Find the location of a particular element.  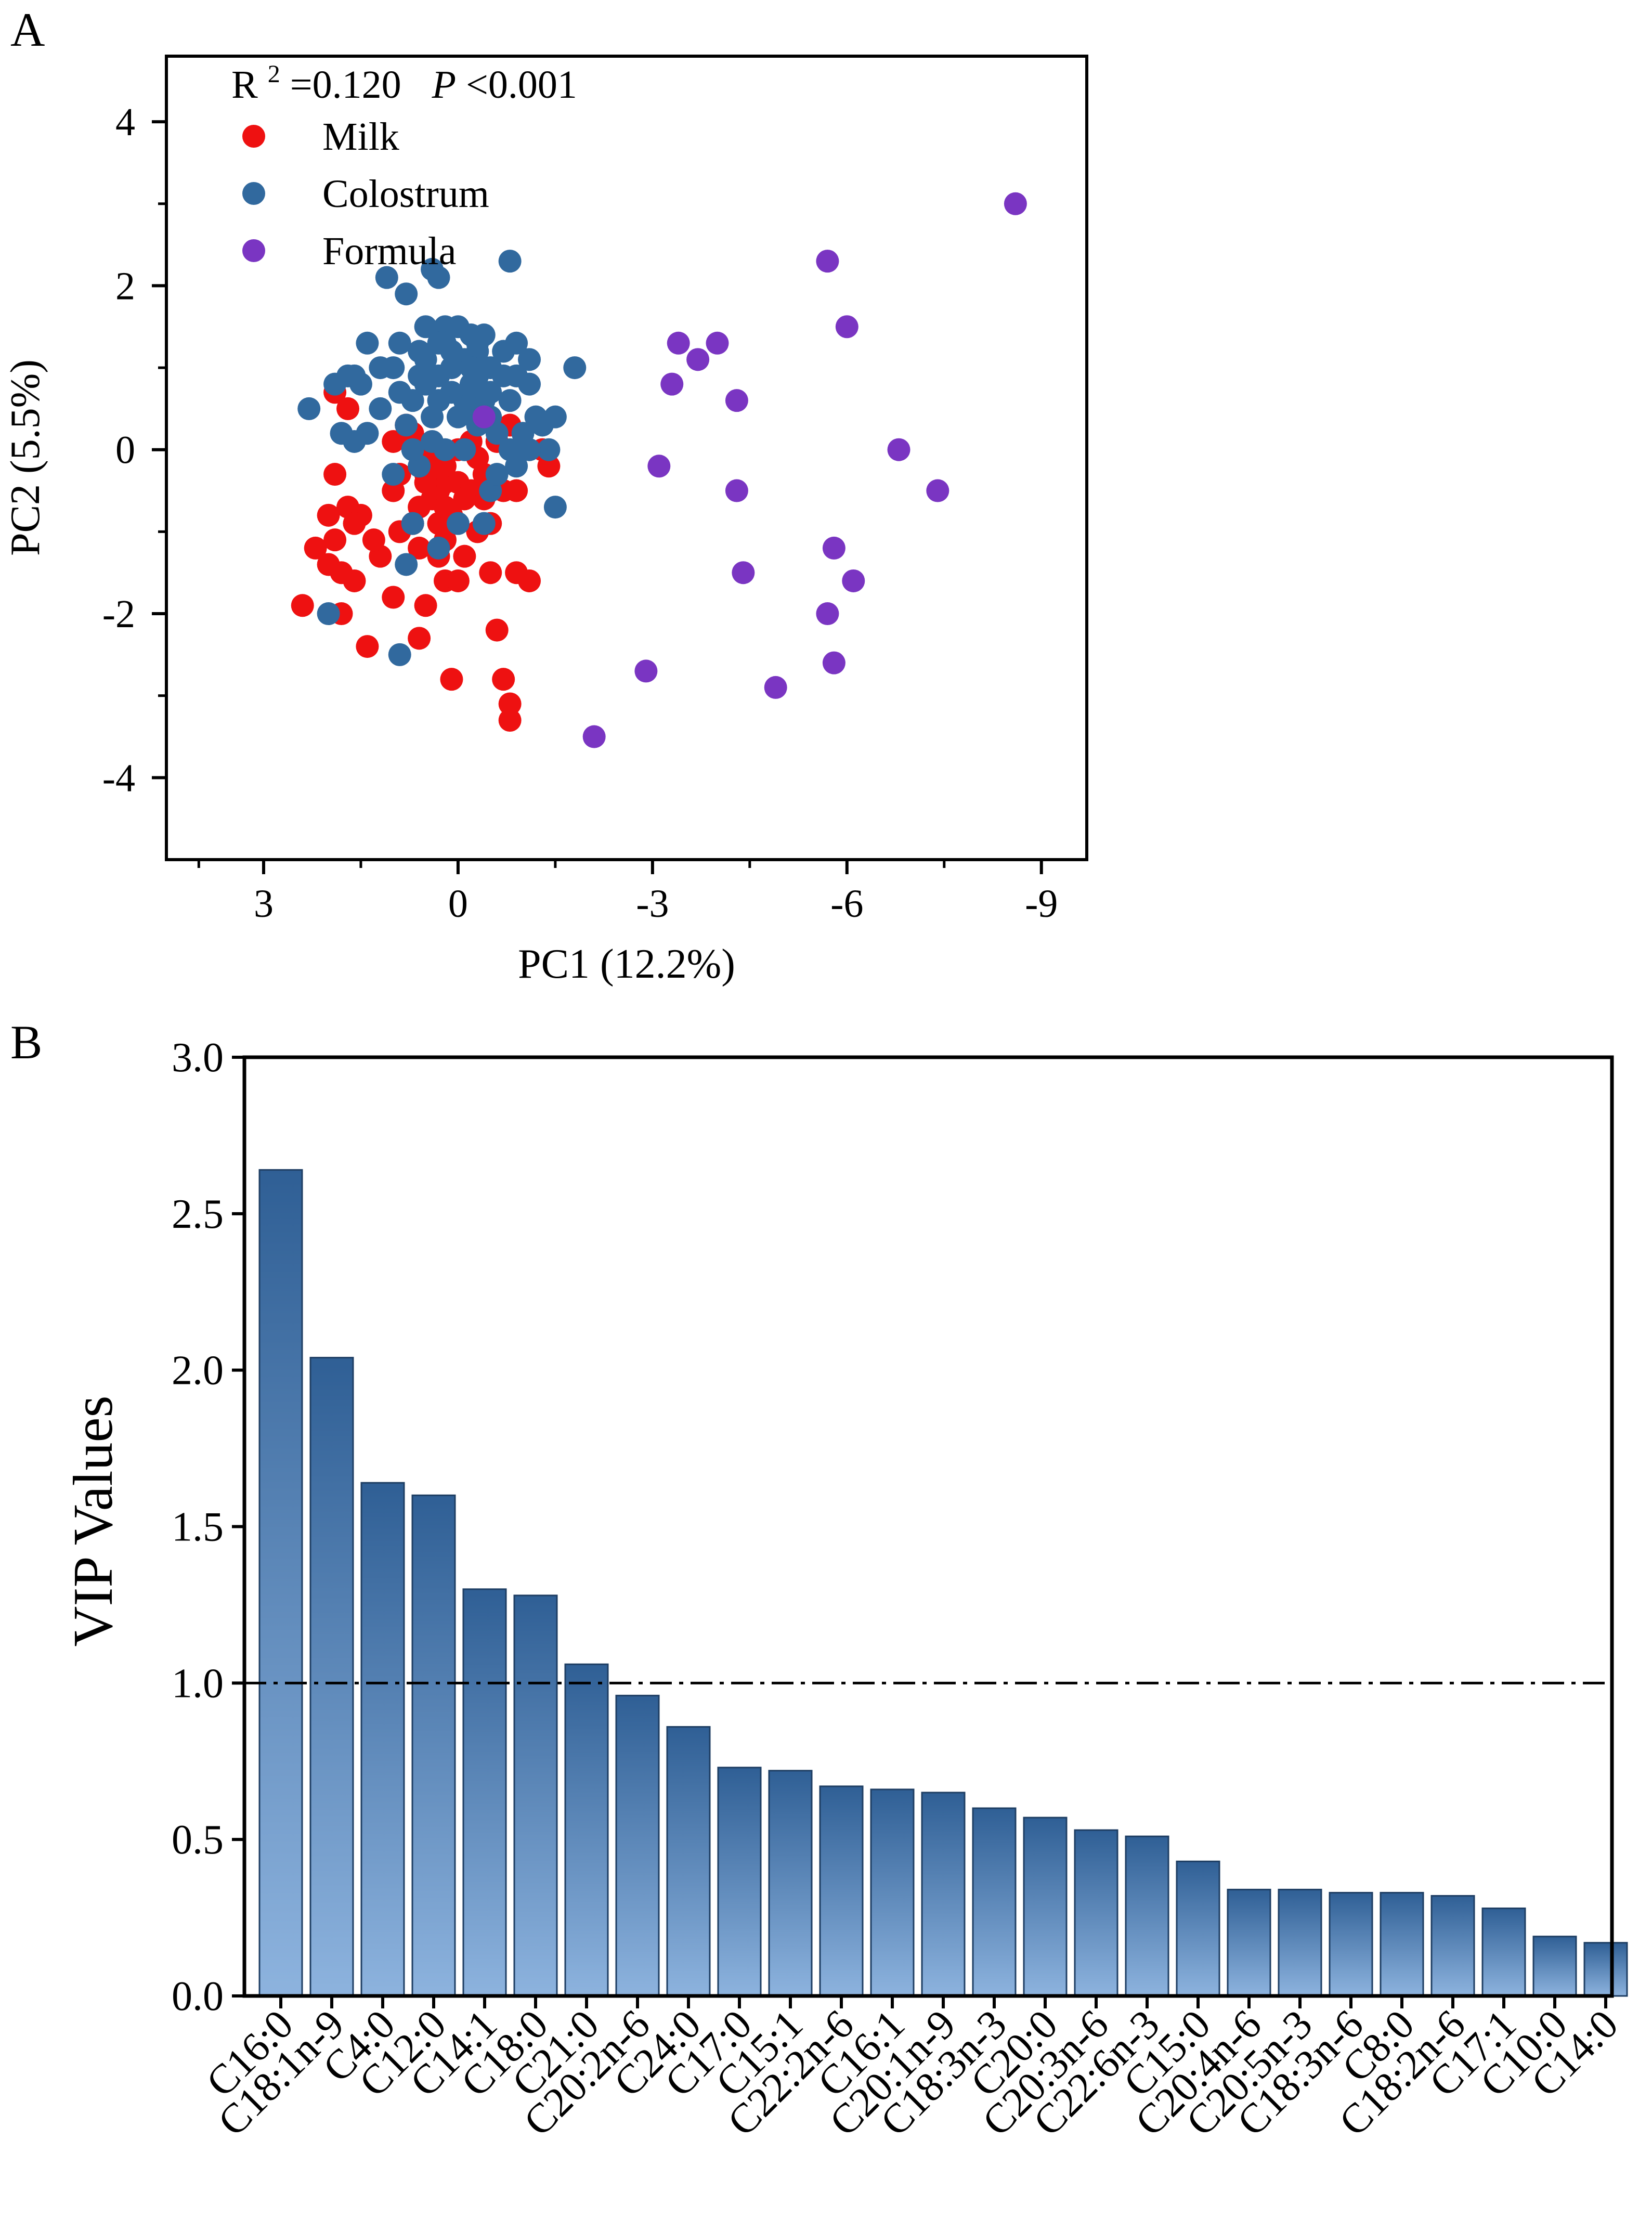

panel-label-b: B is located at coordinates (26, 1042).